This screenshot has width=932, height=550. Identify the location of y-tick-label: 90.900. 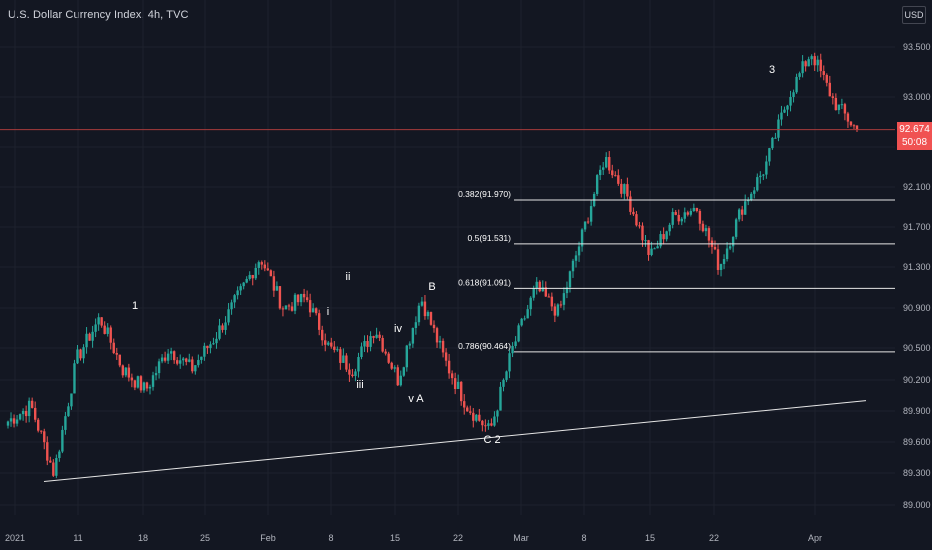
(917, 308).